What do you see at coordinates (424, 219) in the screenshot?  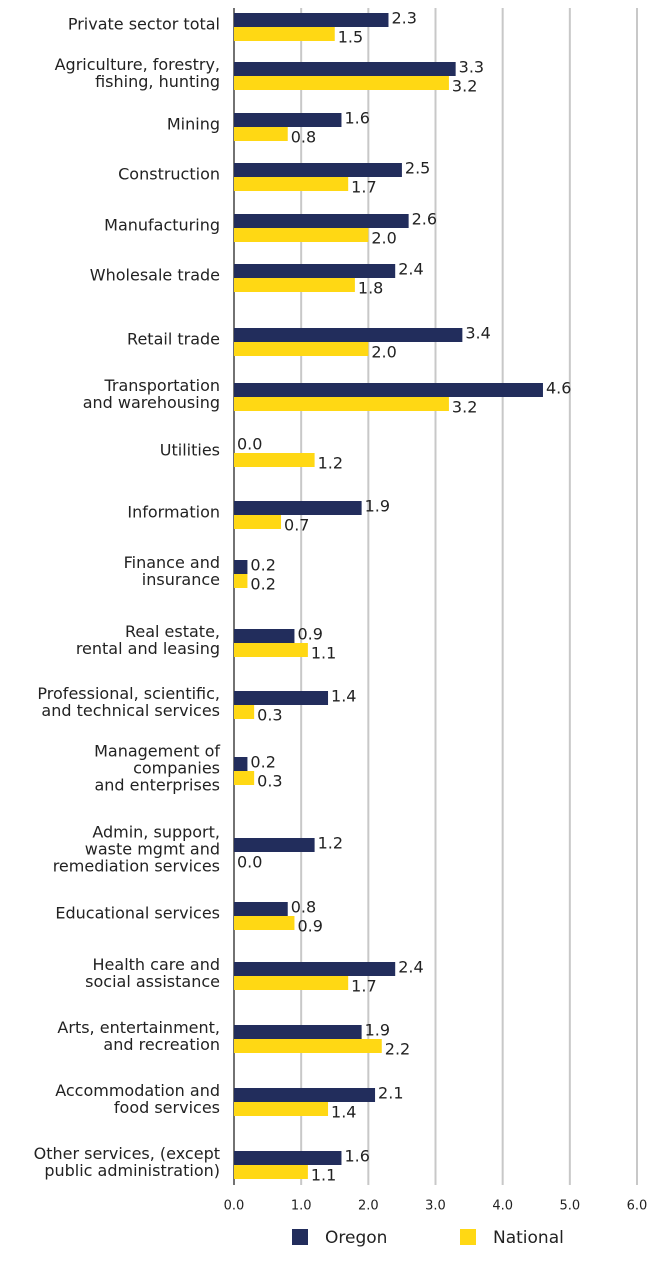 I see `value-label: 2.6` at bounding box center [424, 219].